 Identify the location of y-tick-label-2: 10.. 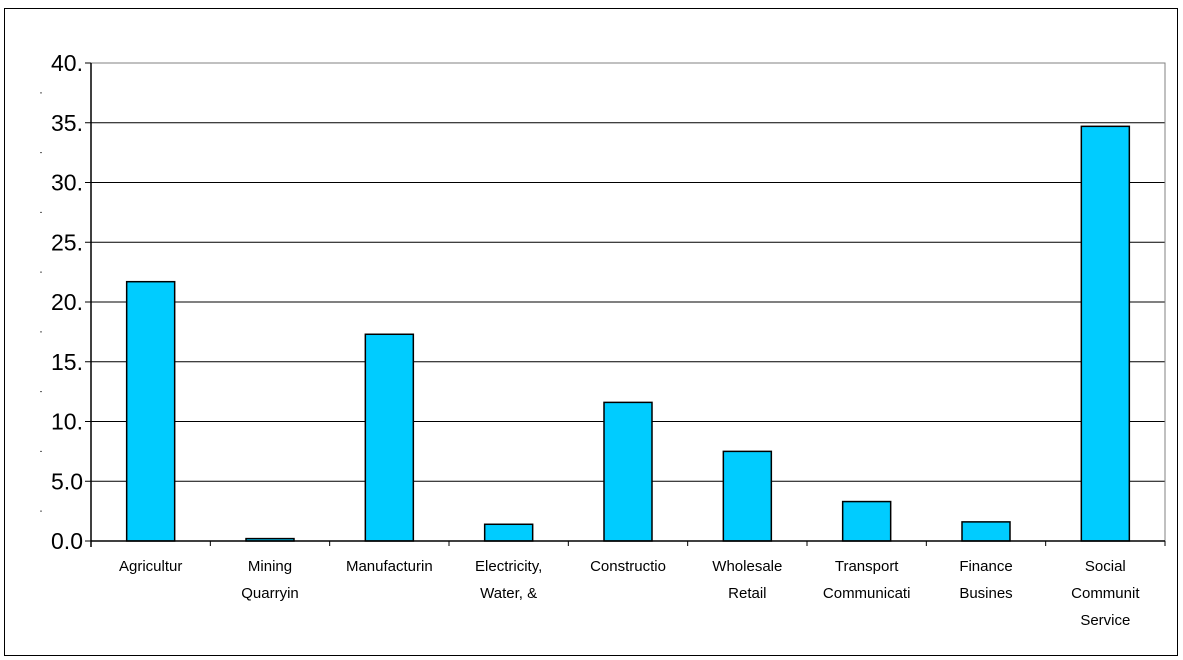
(67, 422).